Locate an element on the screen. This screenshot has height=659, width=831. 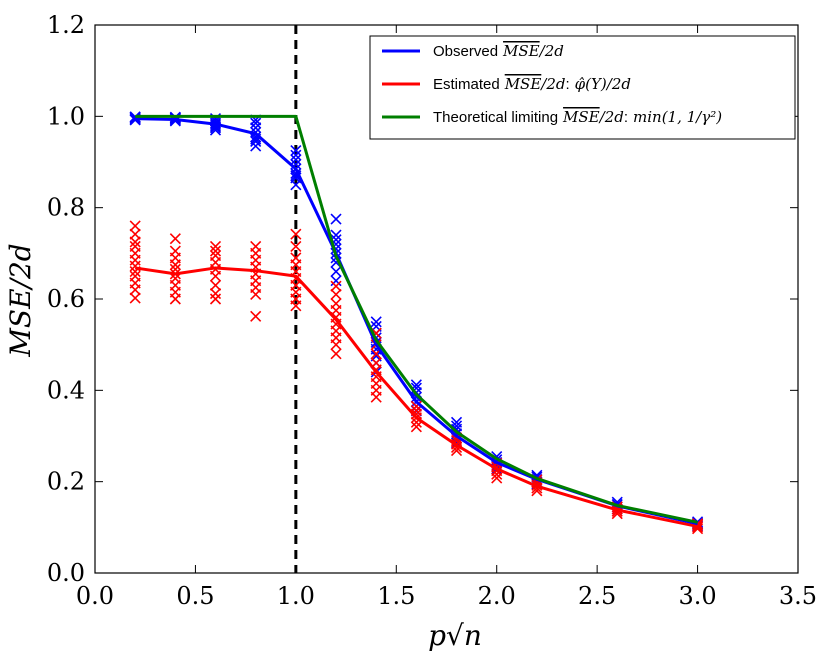
legend-label-estimated: Estimated MSE/2d: φ̂(Y)/2d is located at coordinates (532, 84).